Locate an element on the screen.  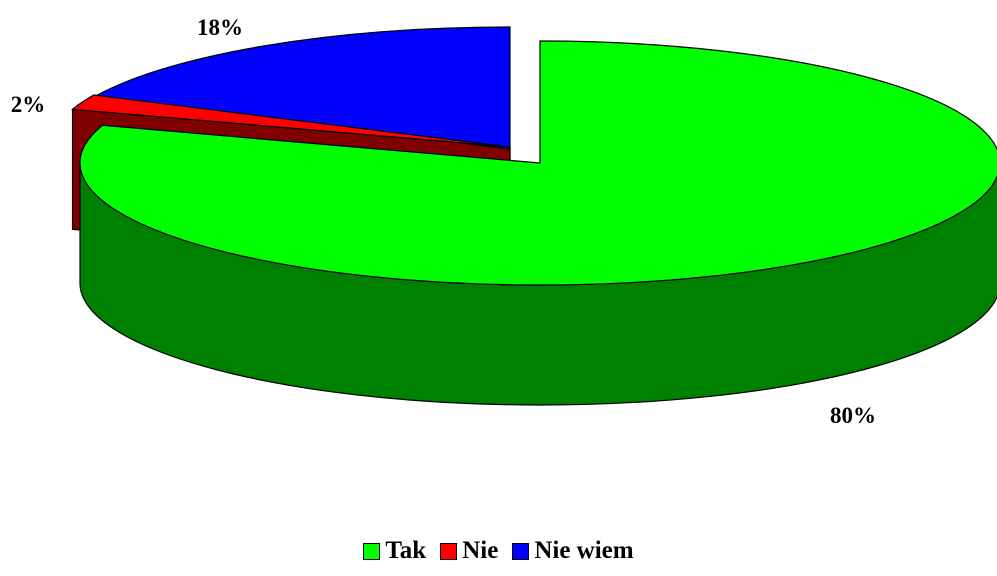
legend-label-tak: Tak is located at coordinates (406, 550).